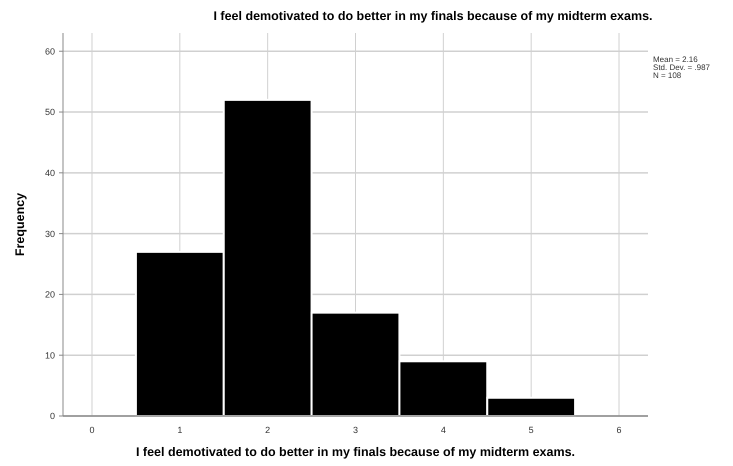  I want to click on x-tick-label: 6, so click(619, 430).